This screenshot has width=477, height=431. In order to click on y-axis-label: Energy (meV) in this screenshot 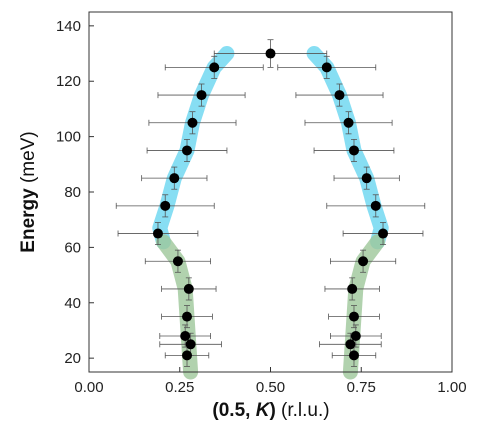, I will do `click(28, 191)`.